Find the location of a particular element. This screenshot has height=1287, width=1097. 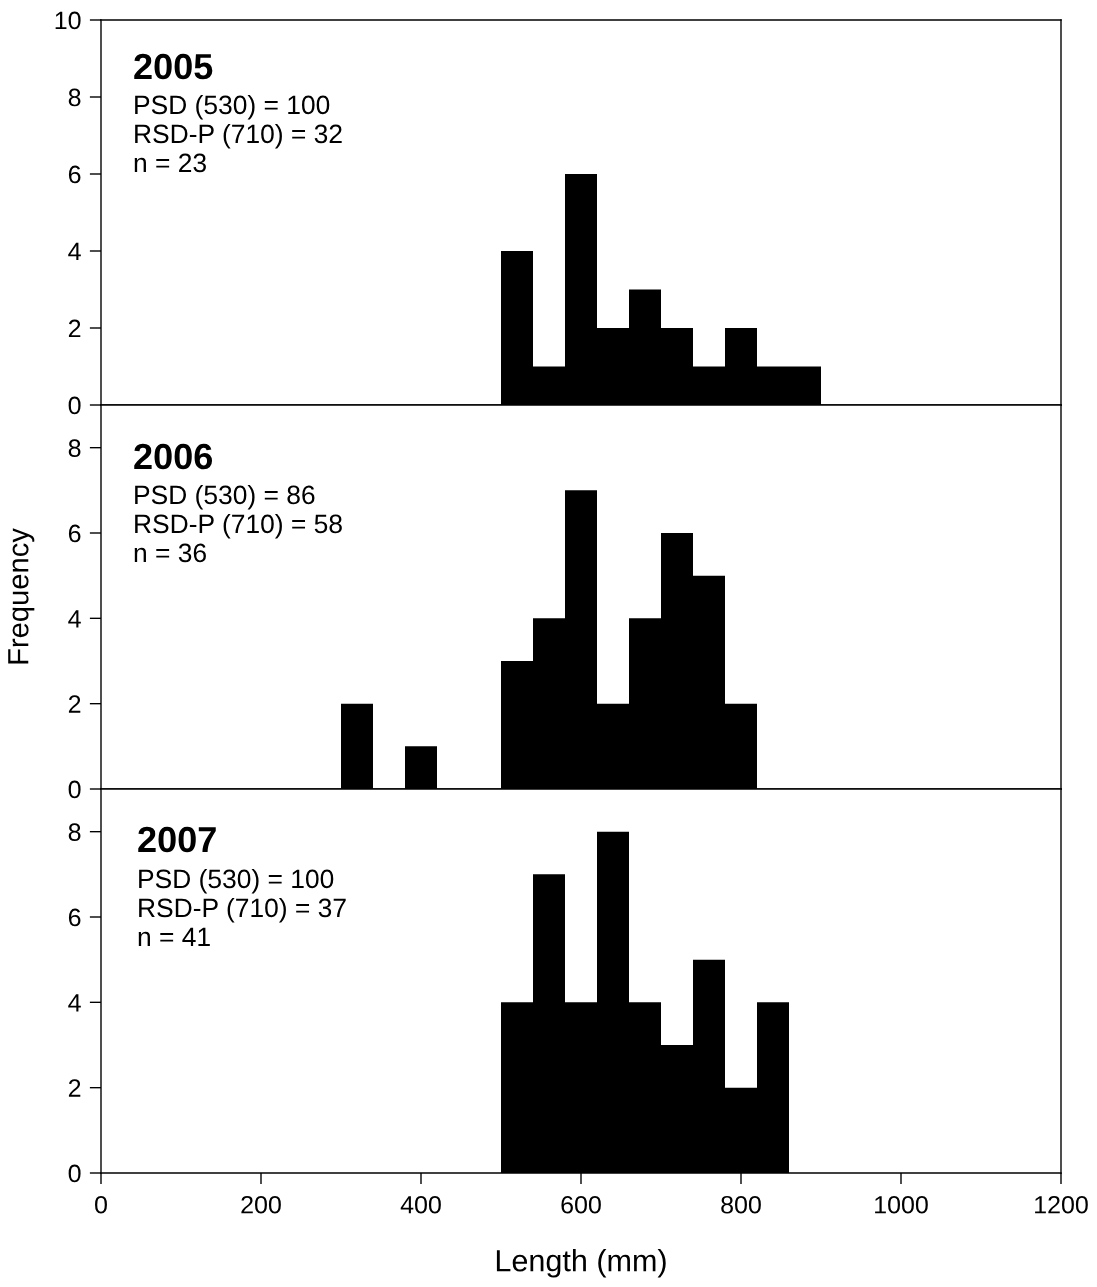

x-tick-label: 200 is located at coordinates (261, 1204).